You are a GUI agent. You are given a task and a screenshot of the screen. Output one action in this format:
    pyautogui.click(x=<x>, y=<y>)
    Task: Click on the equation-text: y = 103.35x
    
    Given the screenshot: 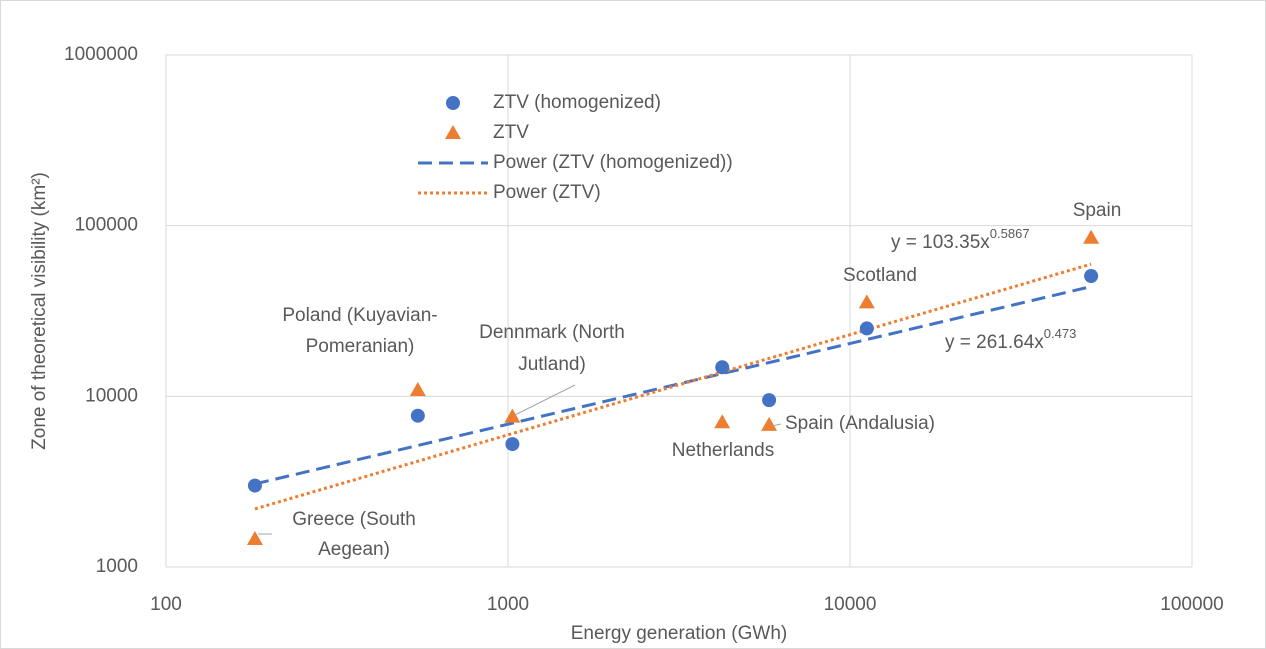 What is the action you would take?
    pyautogui.click(x=940, y=242)
    